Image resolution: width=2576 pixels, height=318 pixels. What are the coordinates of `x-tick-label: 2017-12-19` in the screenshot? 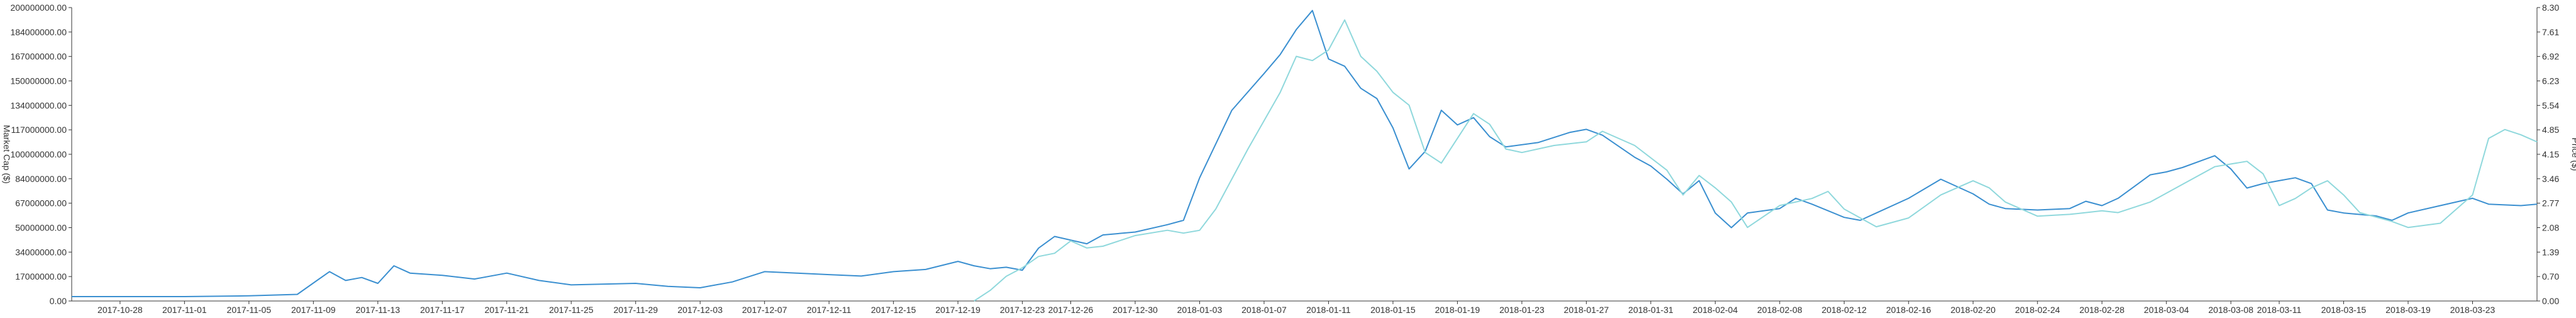 It's located at (957, 310).